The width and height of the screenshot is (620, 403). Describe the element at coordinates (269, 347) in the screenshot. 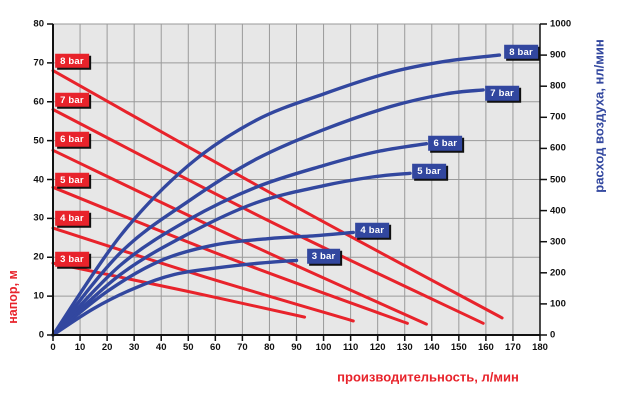

I see `x-tick-label: 80` at that location.